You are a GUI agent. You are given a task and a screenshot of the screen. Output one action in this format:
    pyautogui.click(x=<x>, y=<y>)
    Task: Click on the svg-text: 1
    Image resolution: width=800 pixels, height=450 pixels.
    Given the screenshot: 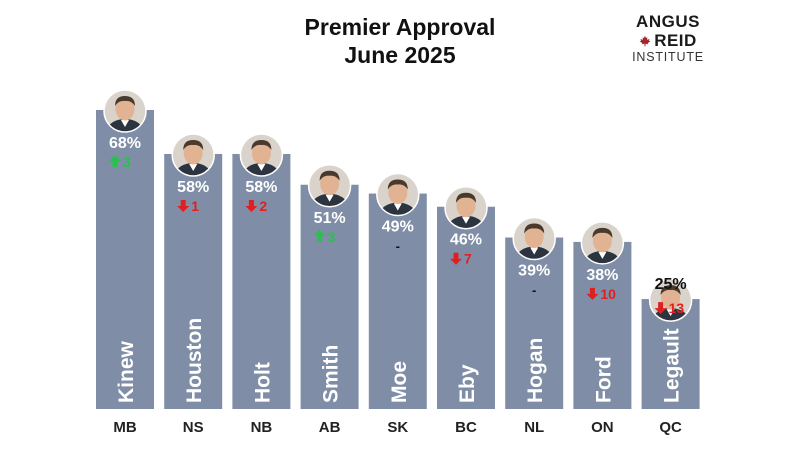 What is the action you would take?
    pyautogui.click(x=195, y=206)
    